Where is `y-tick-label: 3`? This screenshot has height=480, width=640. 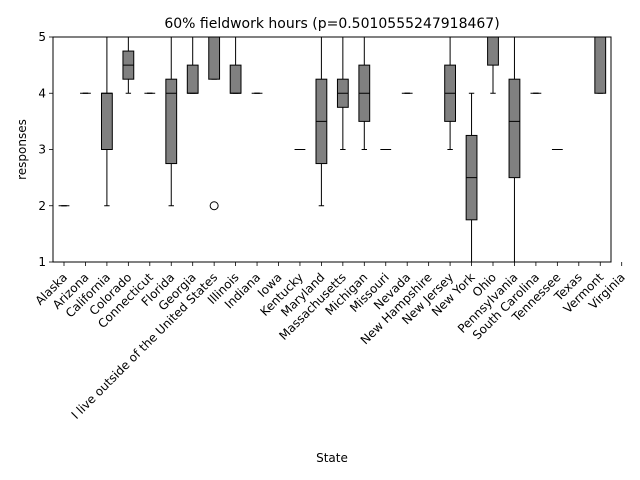
y-tick-label: 3 is located at coordinates (42, 150).